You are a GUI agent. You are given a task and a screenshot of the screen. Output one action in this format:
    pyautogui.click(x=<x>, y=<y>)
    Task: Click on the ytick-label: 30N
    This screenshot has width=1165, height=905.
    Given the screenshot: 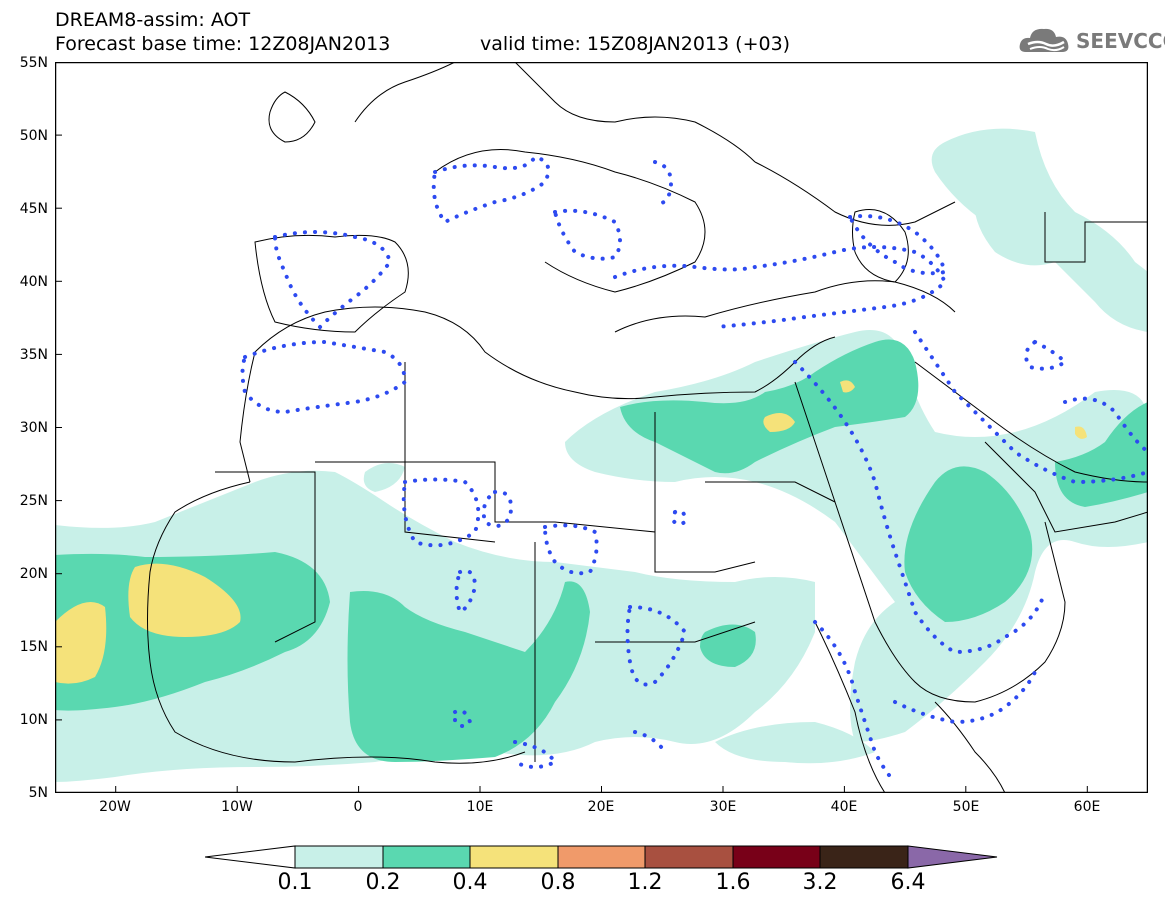 What is the action you would take?
    pyautogui.click(x=33, y=428)
    